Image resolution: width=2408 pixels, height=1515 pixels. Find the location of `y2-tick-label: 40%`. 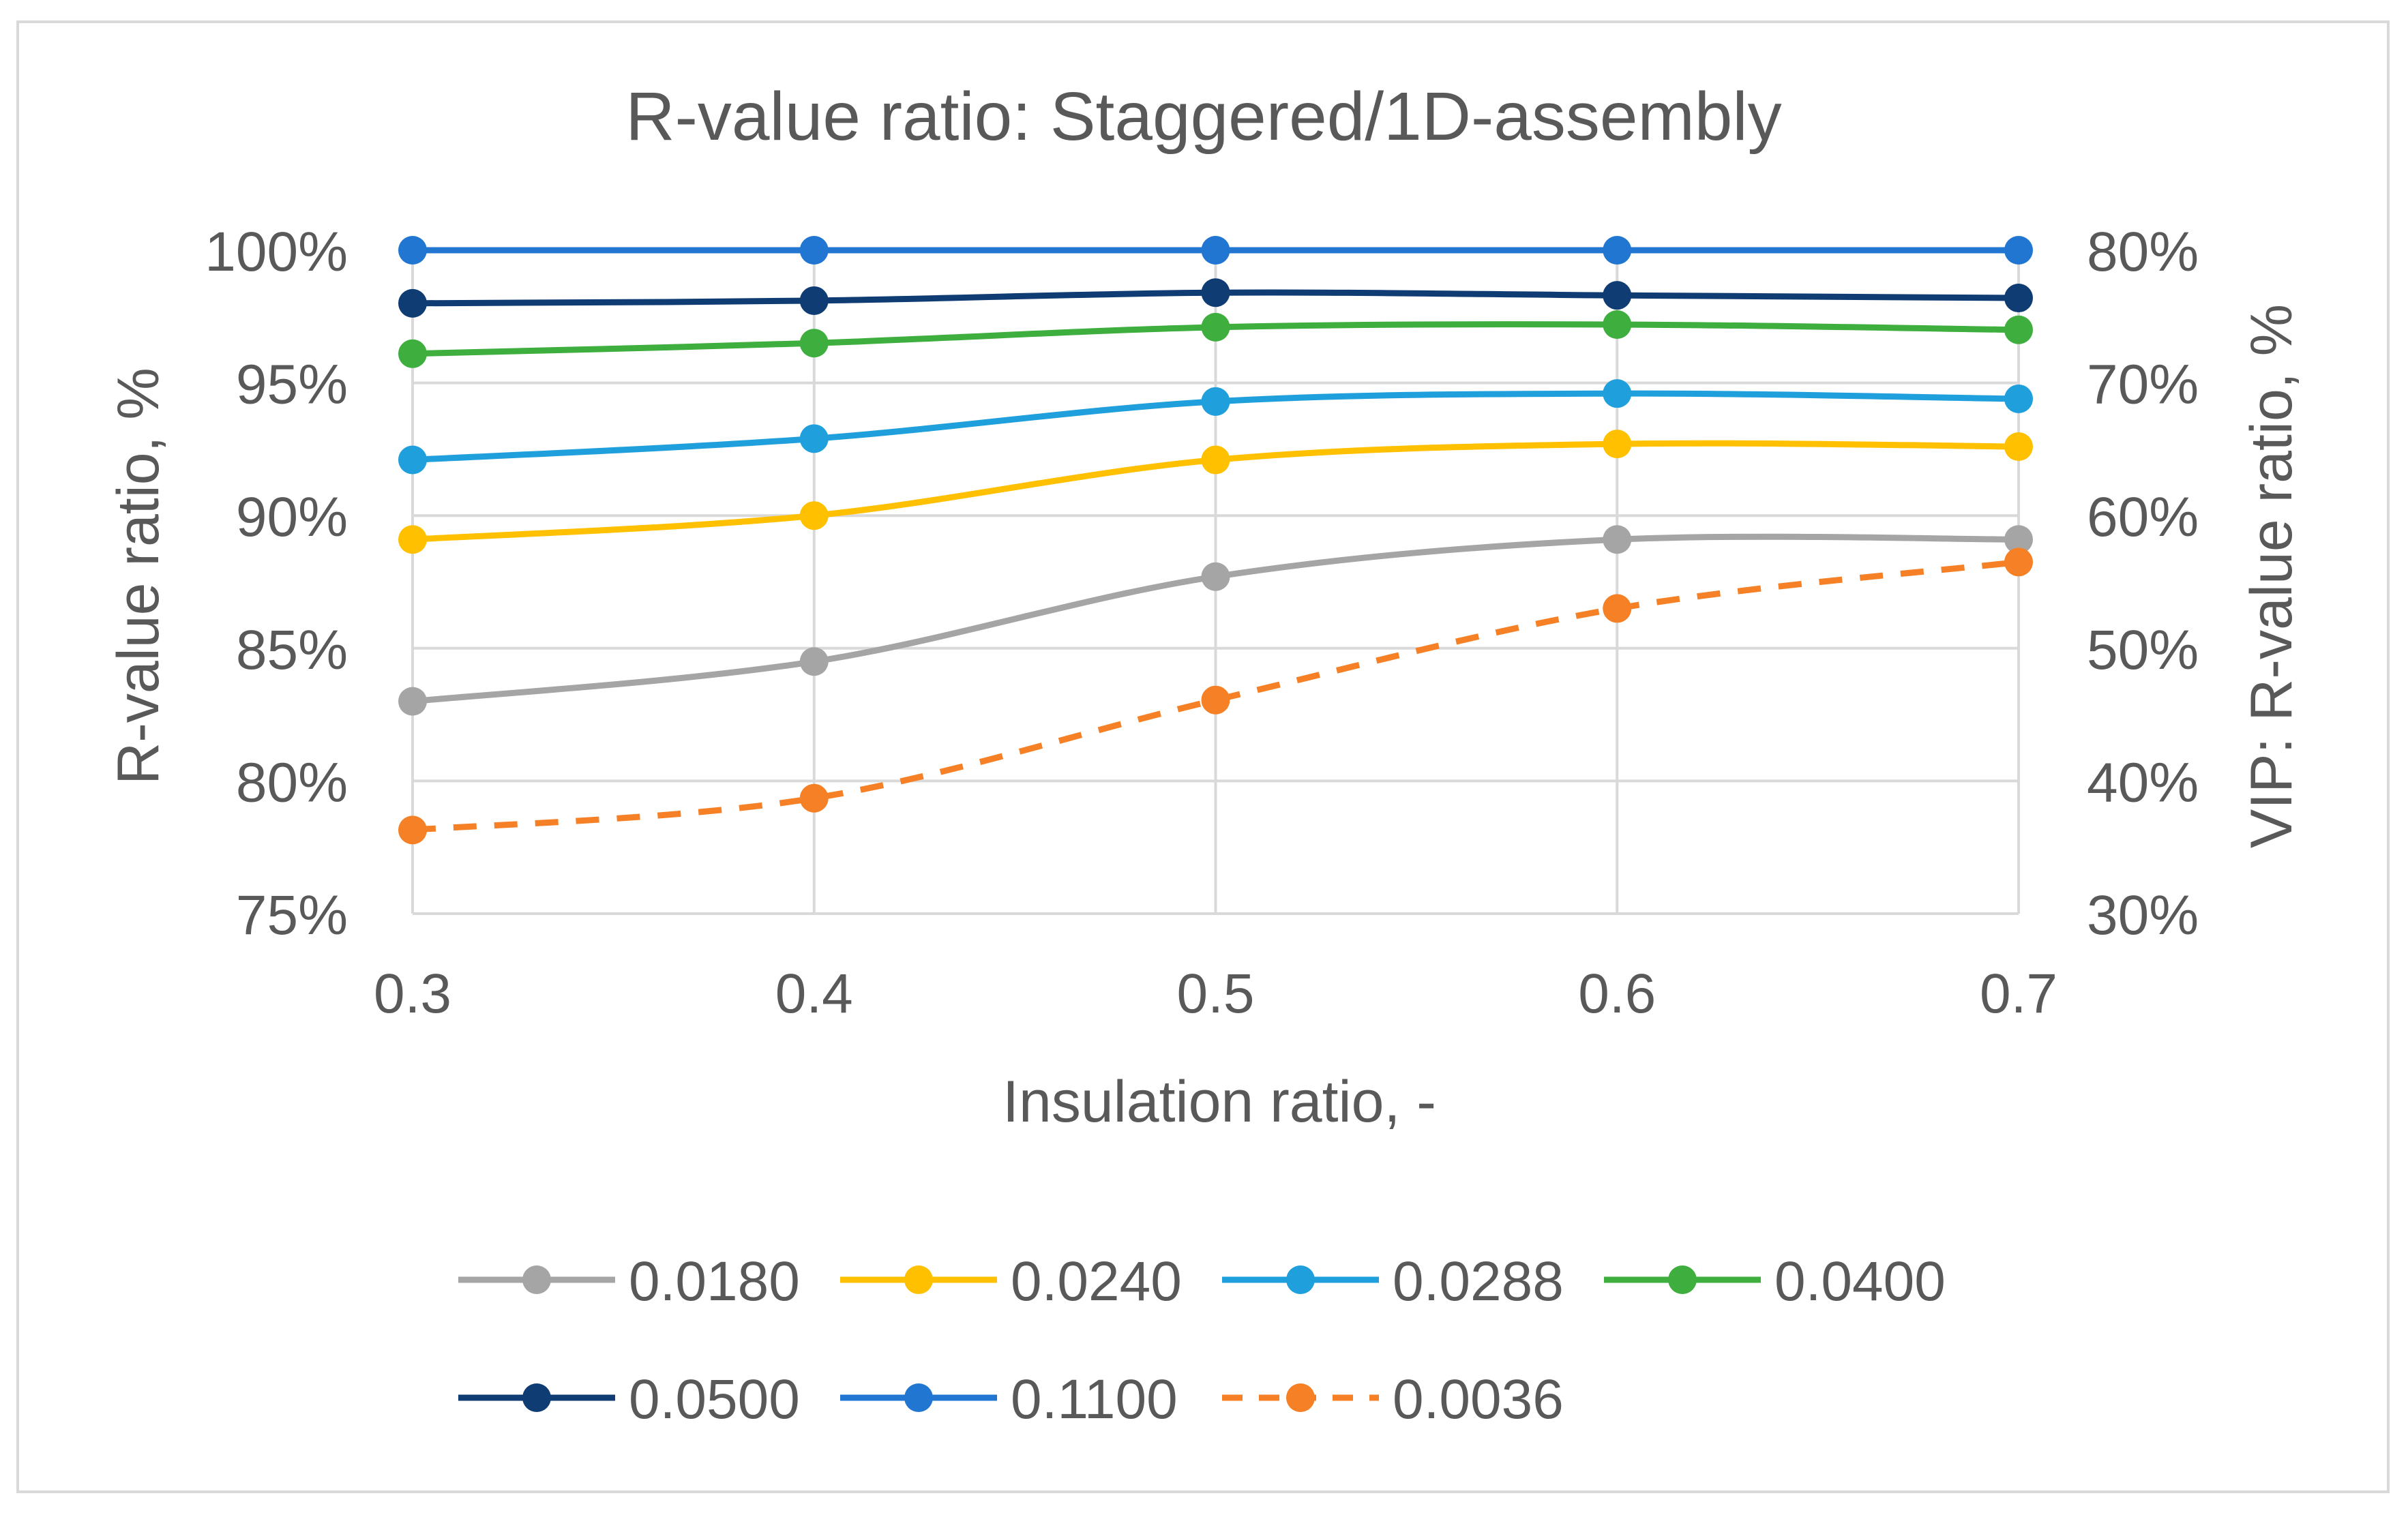

y2-tick-label: 40% is located at coordinates (2143, 782).